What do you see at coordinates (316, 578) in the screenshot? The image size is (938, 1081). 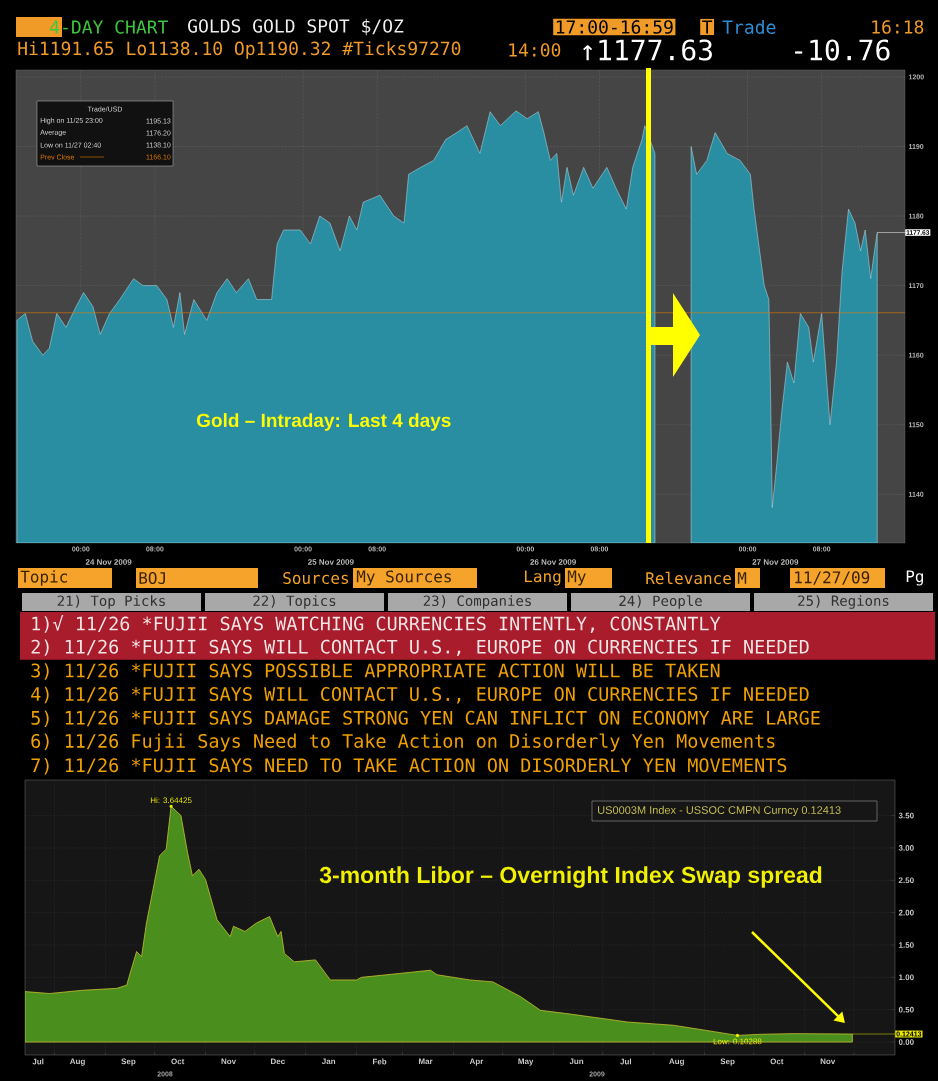 I see `text: Sources` at bounding box center [316, 578].